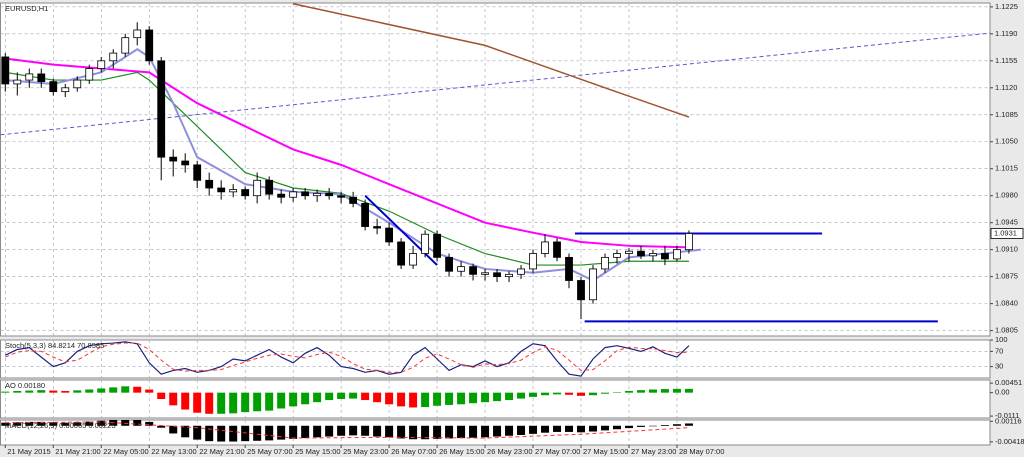 The image size is (1024, 457). What do you see at coordinates (1006, 330) in the screenshot?
I see `y-tick-label: 1.0805` at bounding box center [1006, 330].